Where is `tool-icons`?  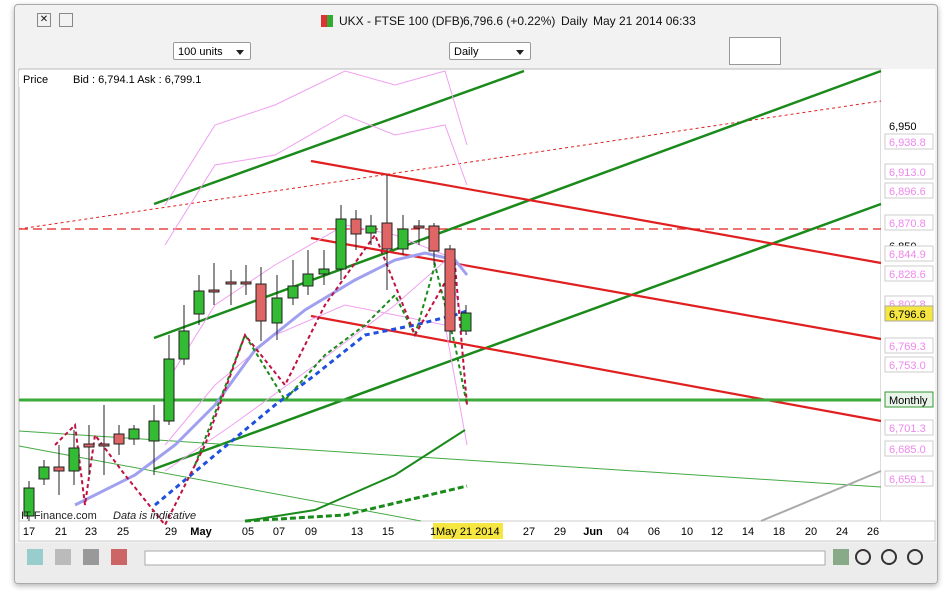
tool-icons is located at coordinates (475, 557).